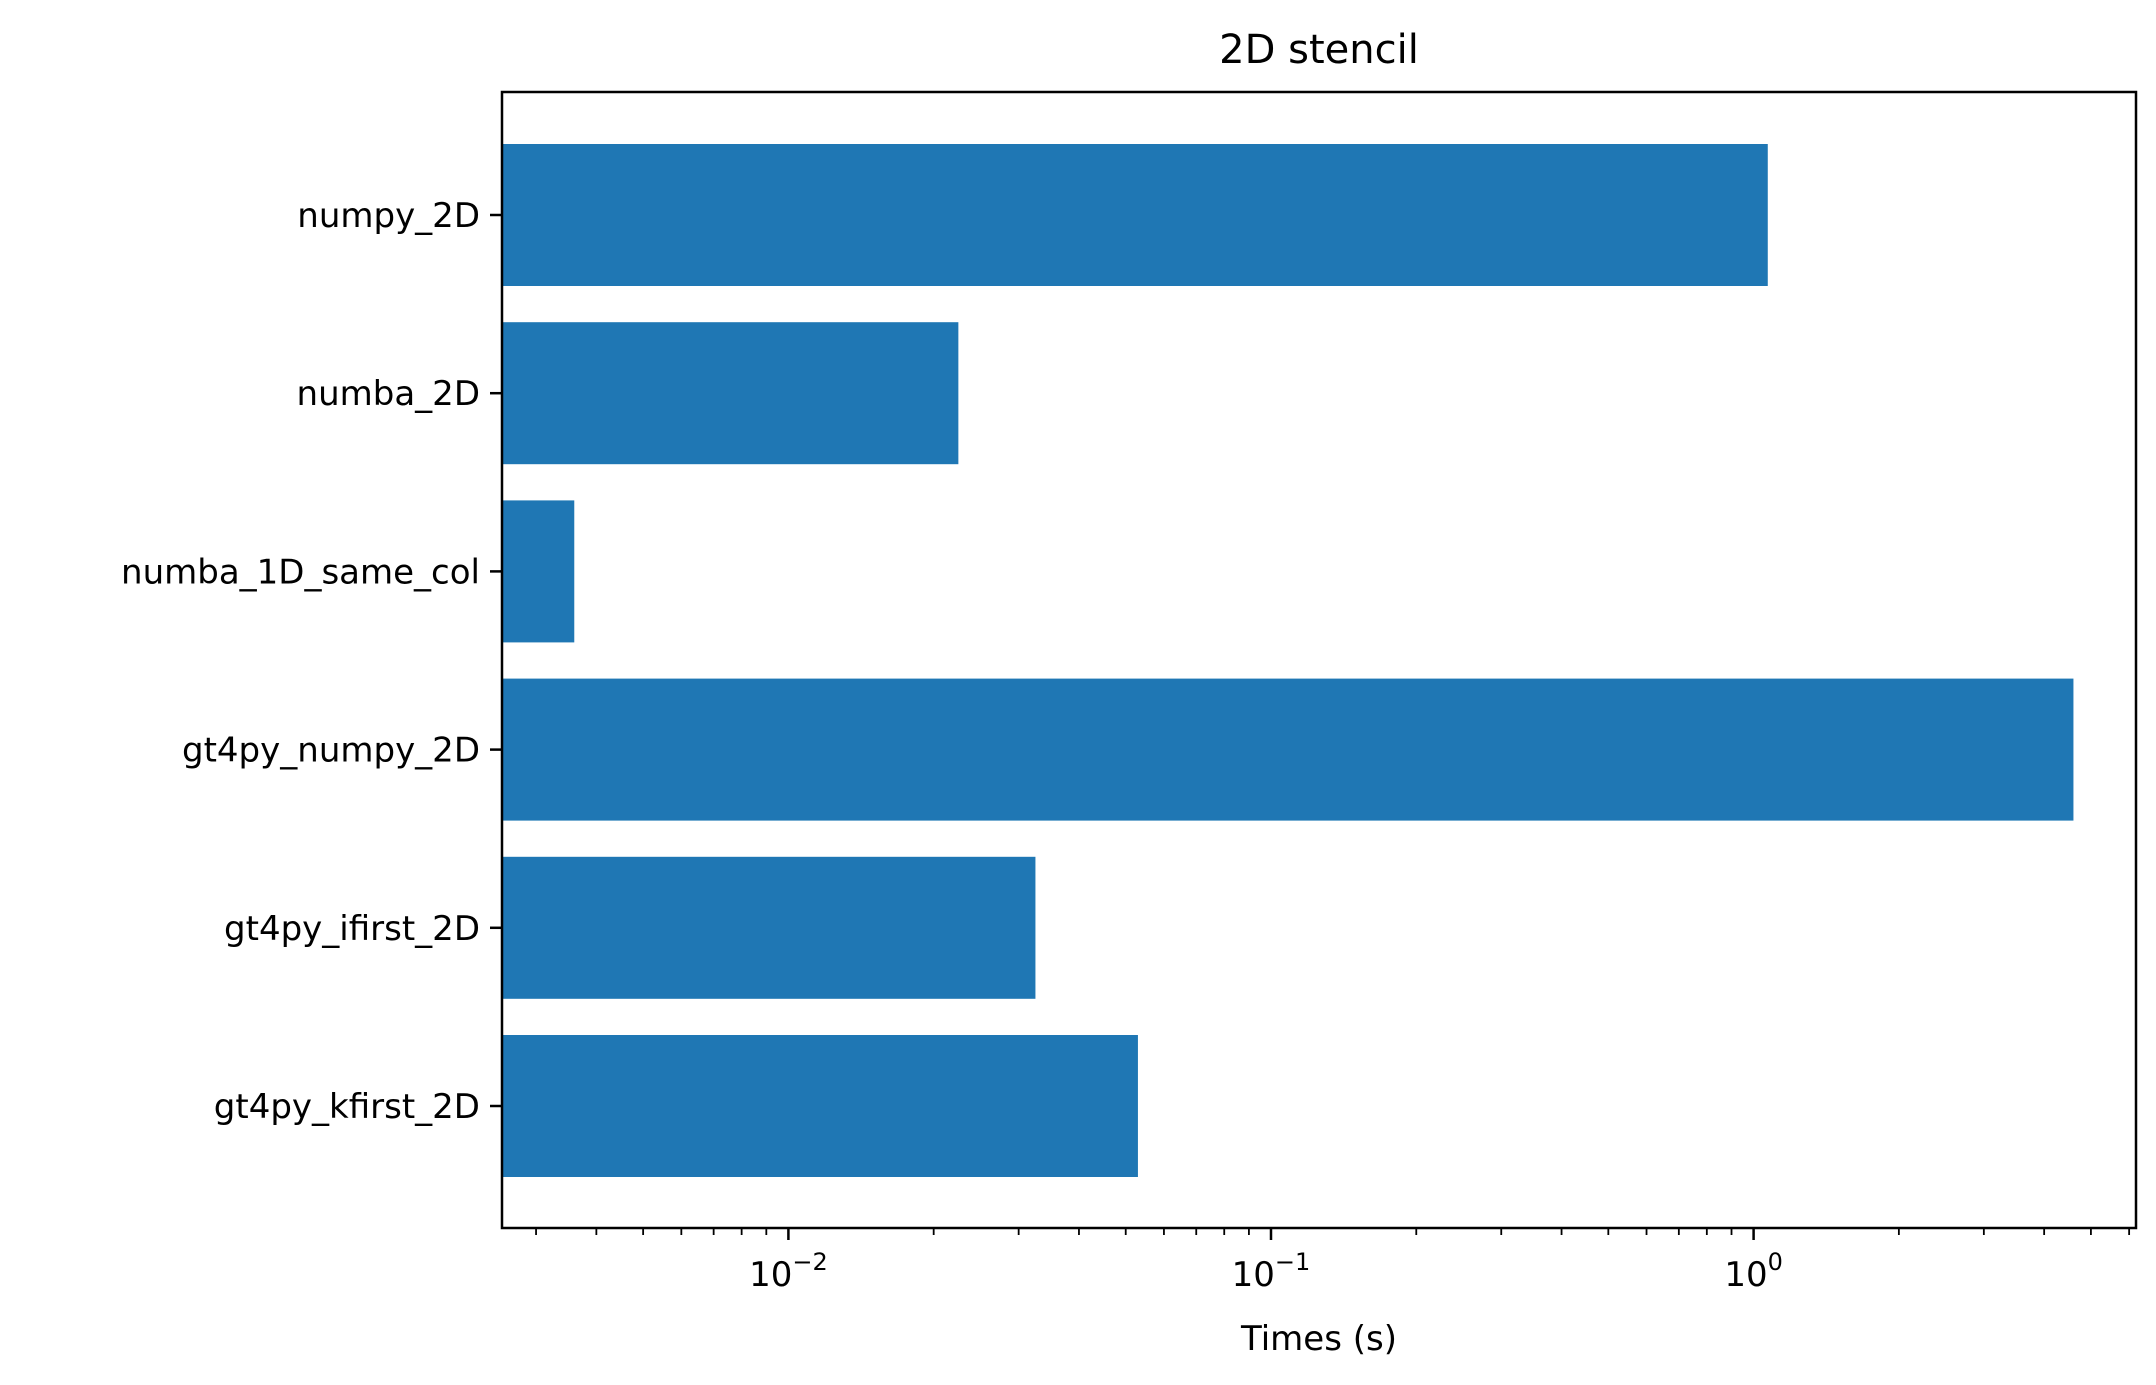 The image size is (2156, 1385). I want to click on y-tick-label: gt4py_numpy_2D, so click(331, 751).